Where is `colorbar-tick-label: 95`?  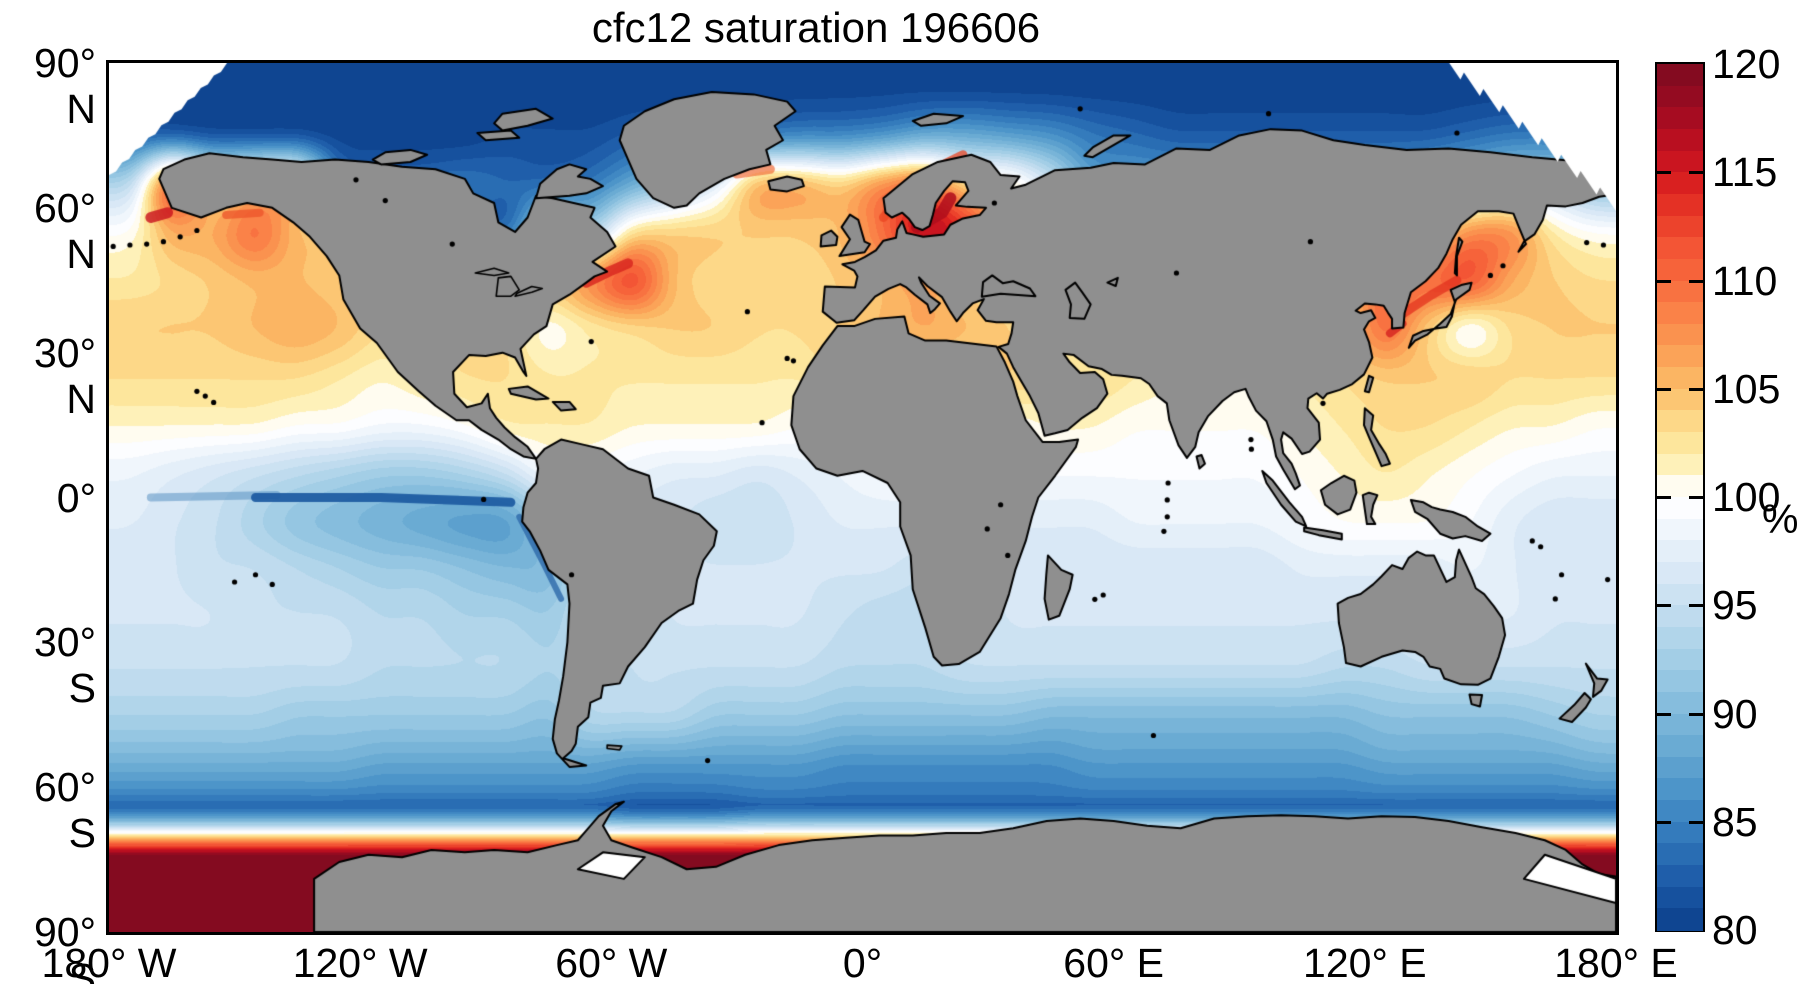
colorbar-tick-label: 95 is located at coordinates (1735, 605).